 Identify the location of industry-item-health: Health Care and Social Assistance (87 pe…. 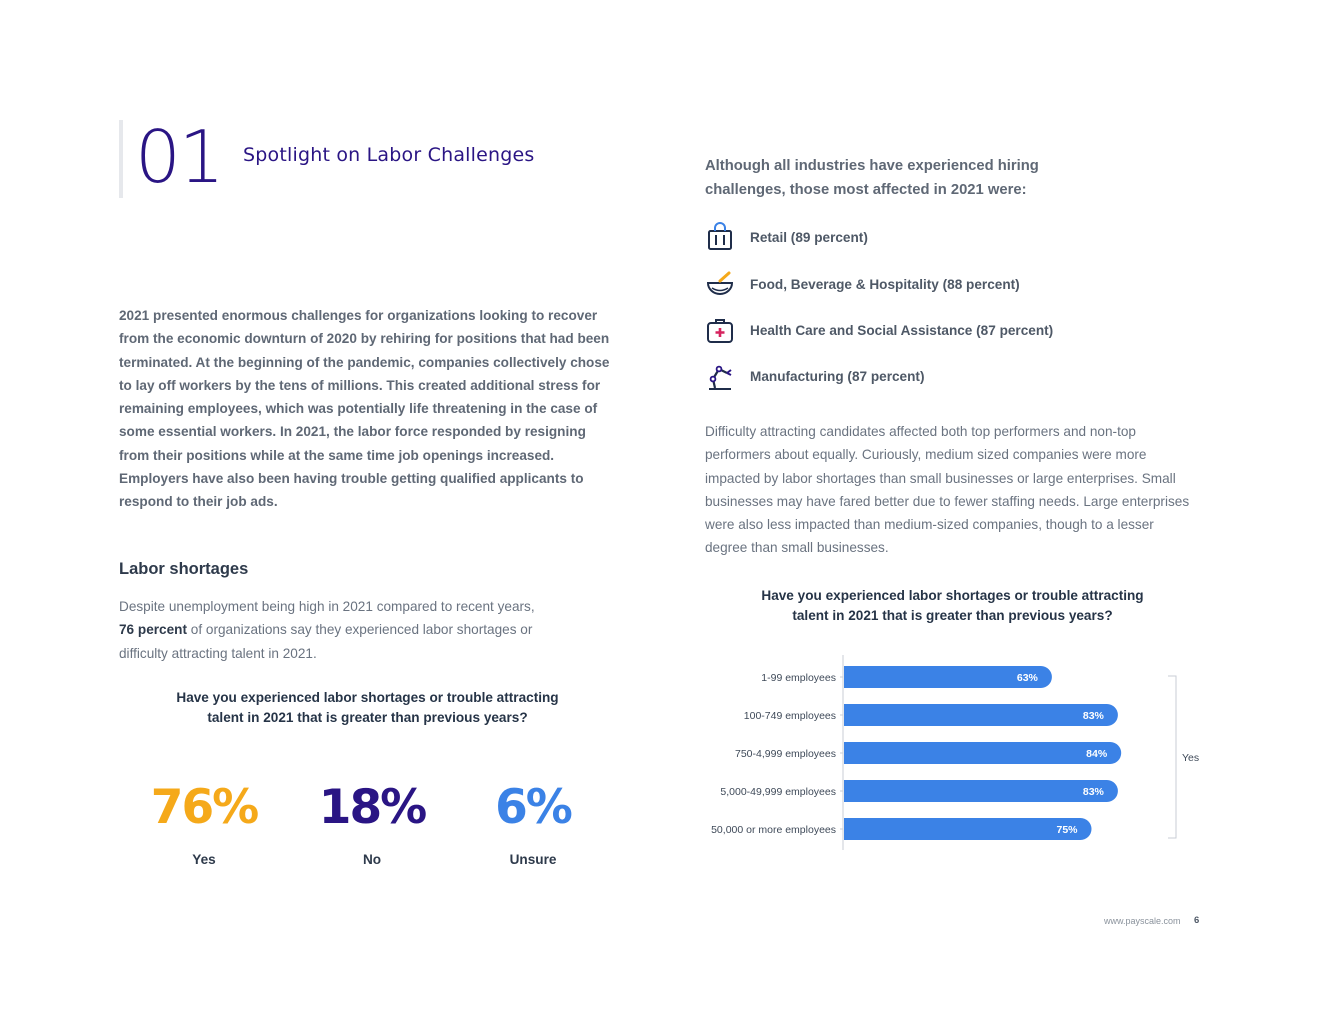
(879, 330).